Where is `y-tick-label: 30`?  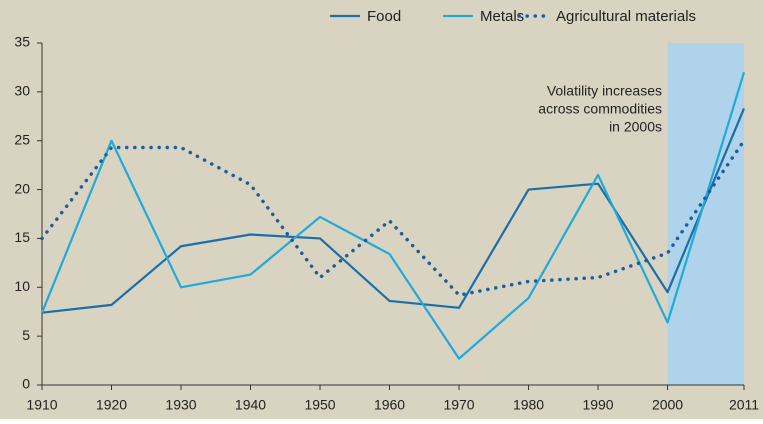
y-tick-label: 30 is located at coordinates (22, 91).